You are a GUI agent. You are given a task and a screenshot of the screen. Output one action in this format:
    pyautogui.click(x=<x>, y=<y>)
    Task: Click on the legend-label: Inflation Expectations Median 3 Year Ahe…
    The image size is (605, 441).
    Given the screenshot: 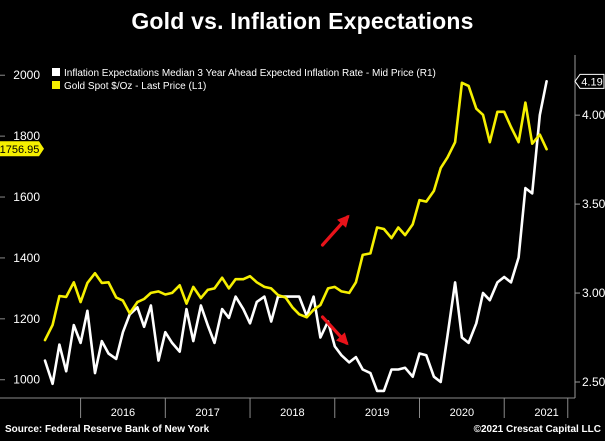 What is the action you would take?
    pyautogui.click(x=250, y=73)
    